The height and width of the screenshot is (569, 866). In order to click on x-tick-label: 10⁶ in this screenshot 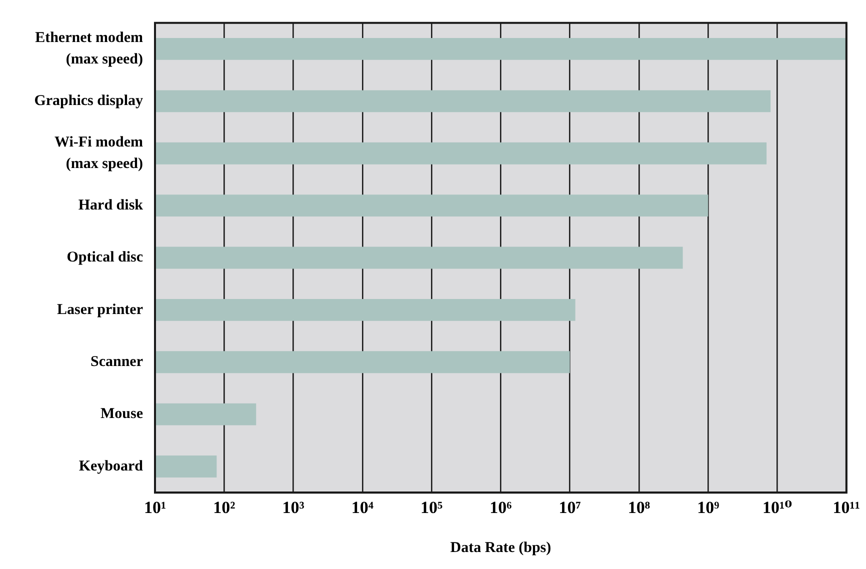, I will do `click(501, 508)`.